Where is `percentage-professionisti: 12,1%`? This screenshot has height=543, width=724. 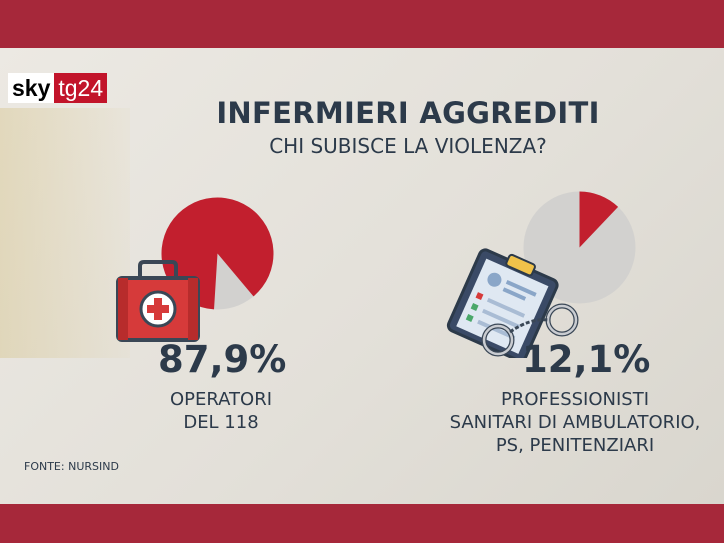 percentage-professionisti: 12,1% is located at coordinates (586, 359).